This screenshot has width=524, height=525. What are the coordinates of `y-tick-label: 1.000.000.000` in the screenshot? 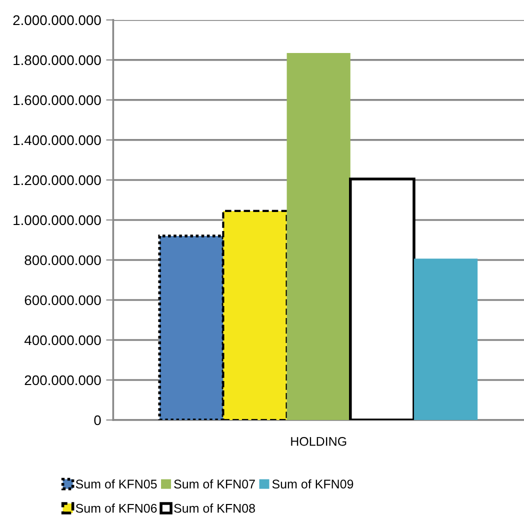 It's located at (57, 220).